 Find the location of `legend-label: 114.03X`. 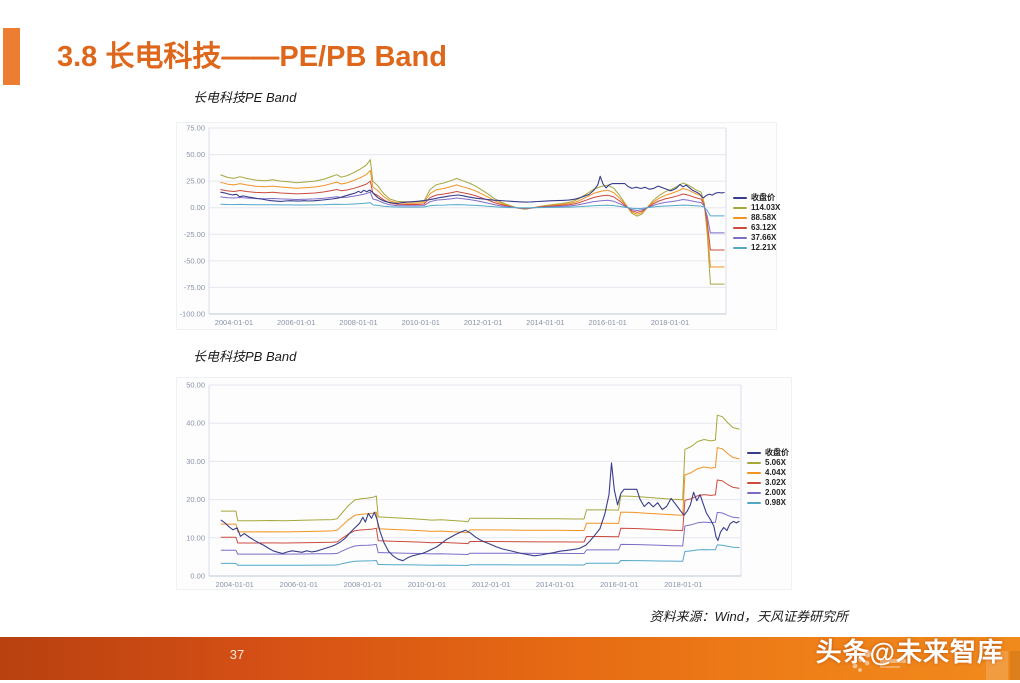

legend-label: 114.03X is located at coordinates (766, 207).